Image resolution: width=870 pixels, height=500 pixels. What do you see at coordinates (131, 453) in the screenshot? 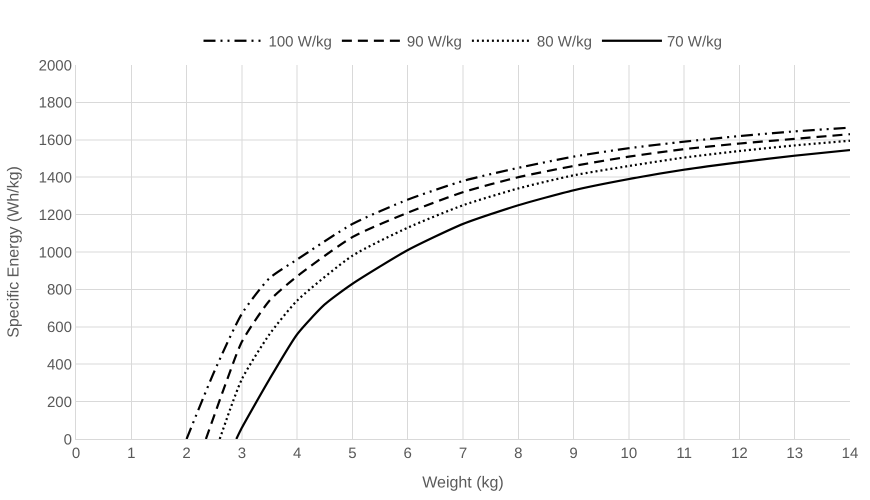
I see `x-tick-label: 1` at bounding box center [131, 453].